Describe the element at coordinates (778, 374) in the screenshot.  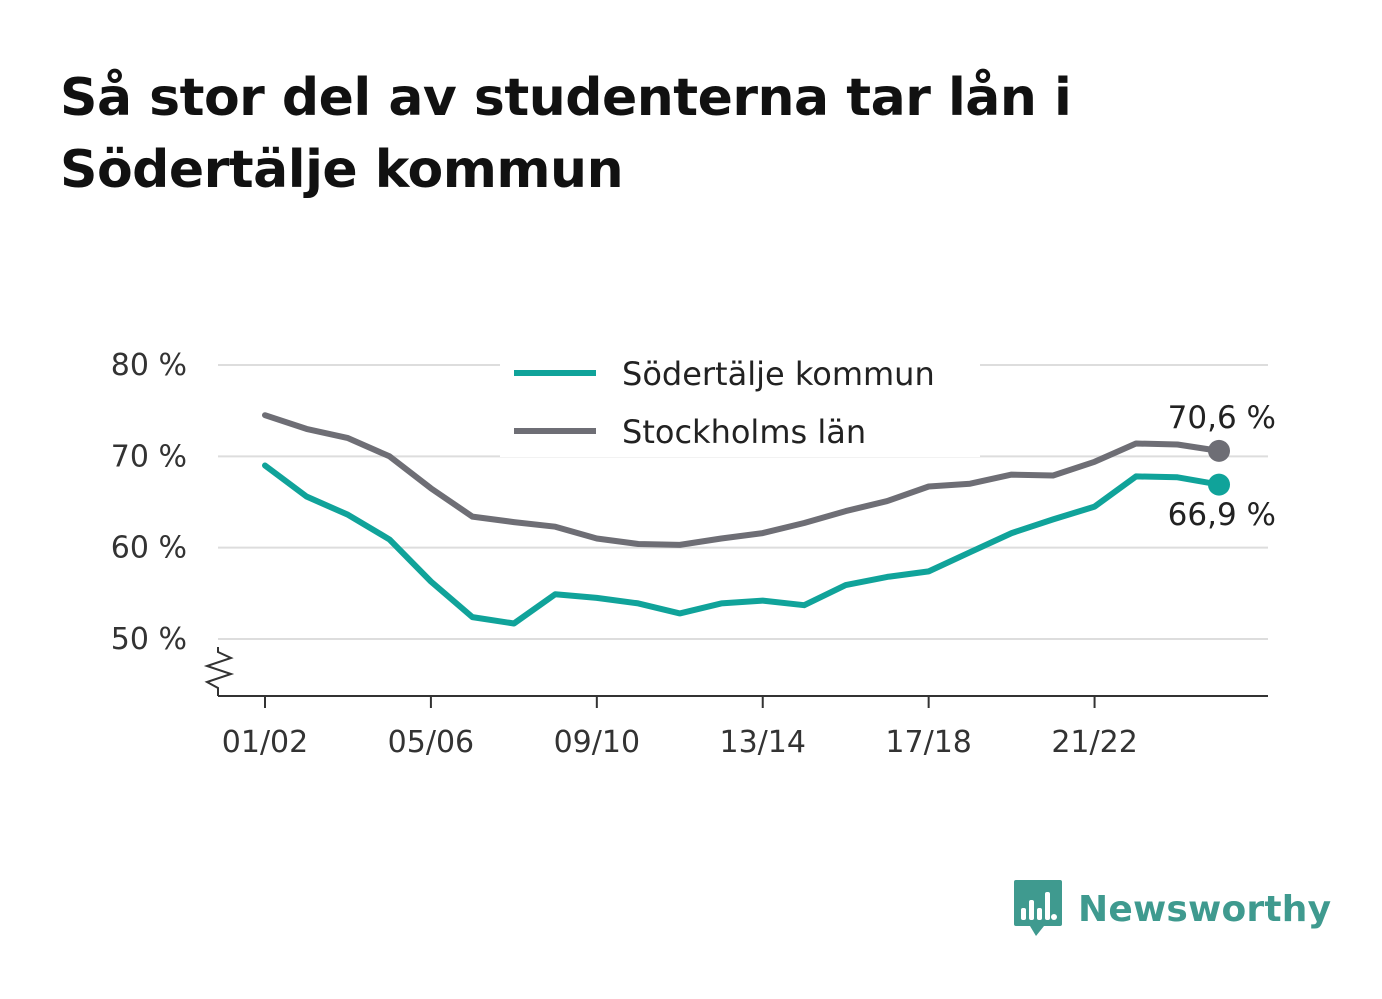
I see `legend-label: Södertälje kommun` at that location.